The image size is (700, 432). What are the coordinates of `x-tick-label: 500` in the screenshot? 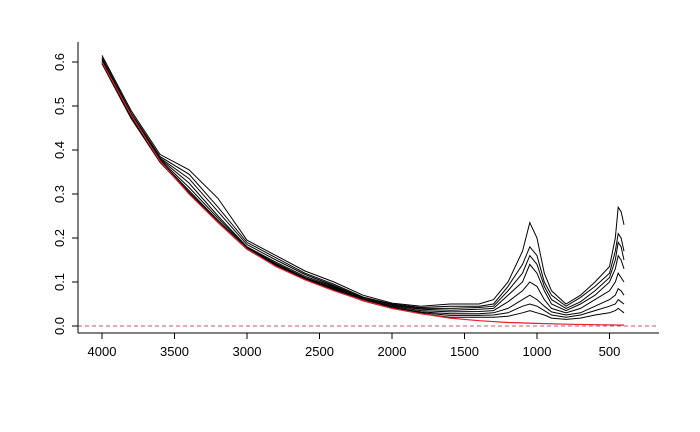 It's located at (610, 351).